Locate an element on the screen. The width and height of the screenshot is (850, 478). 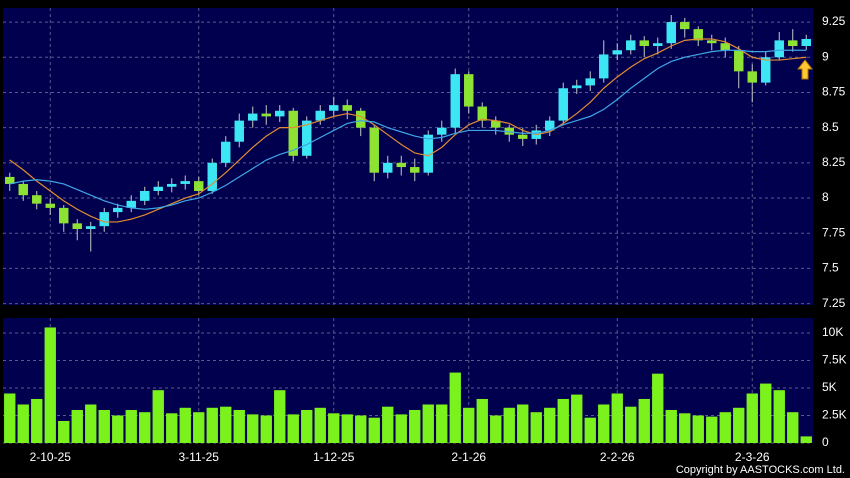
y-tick-label: 10K is located at coordinates (832, 332).